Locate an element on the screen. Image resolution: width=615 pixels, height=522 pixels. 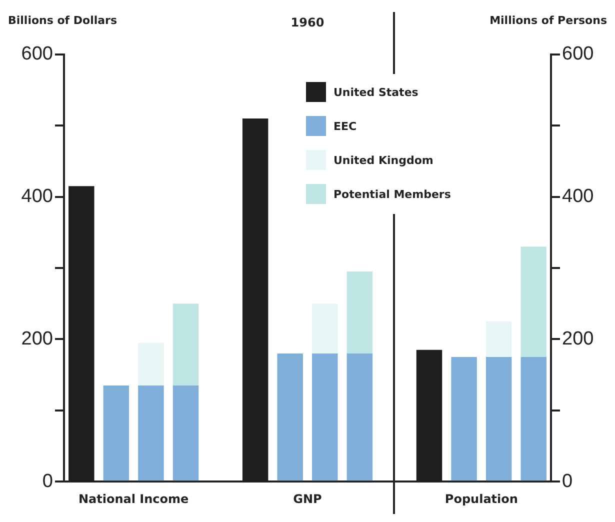
y-tick-label: 200 is located at coordinates (37, 339).